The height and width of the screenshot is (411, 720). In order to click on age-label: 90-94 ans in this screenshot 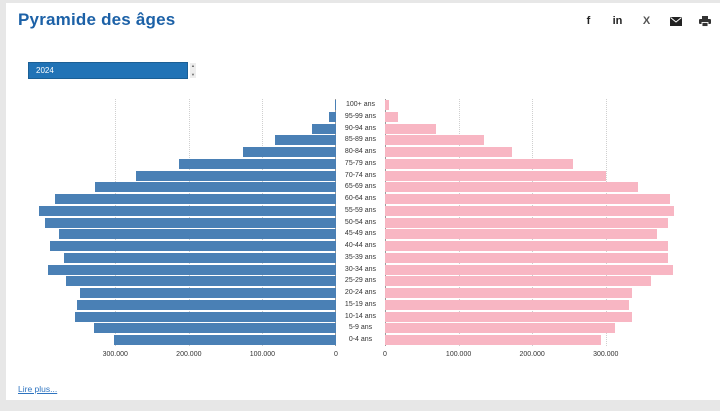, I will do `click(360, 128)`.